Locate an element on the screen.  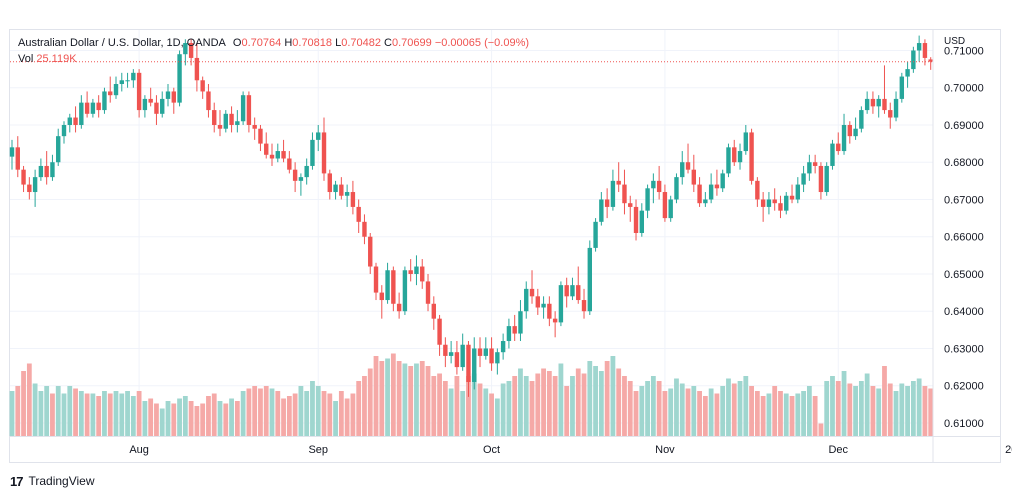
close-label: C is located at coordinates (388, 43).